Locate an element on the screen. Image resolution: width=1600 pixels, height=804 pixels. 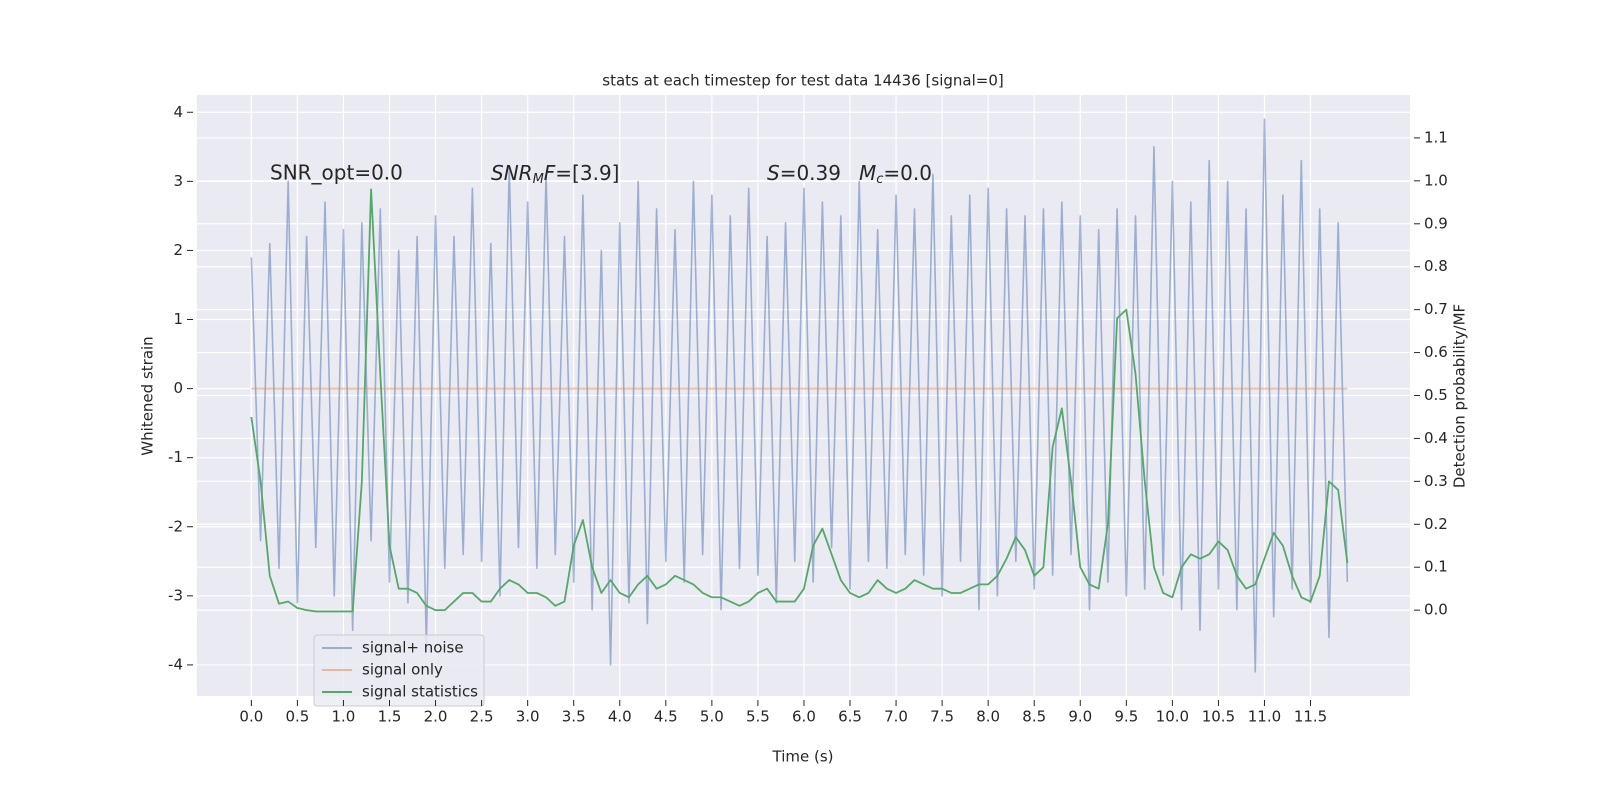
x-tick-label: 6.5 is located at coordinates (850, 717).